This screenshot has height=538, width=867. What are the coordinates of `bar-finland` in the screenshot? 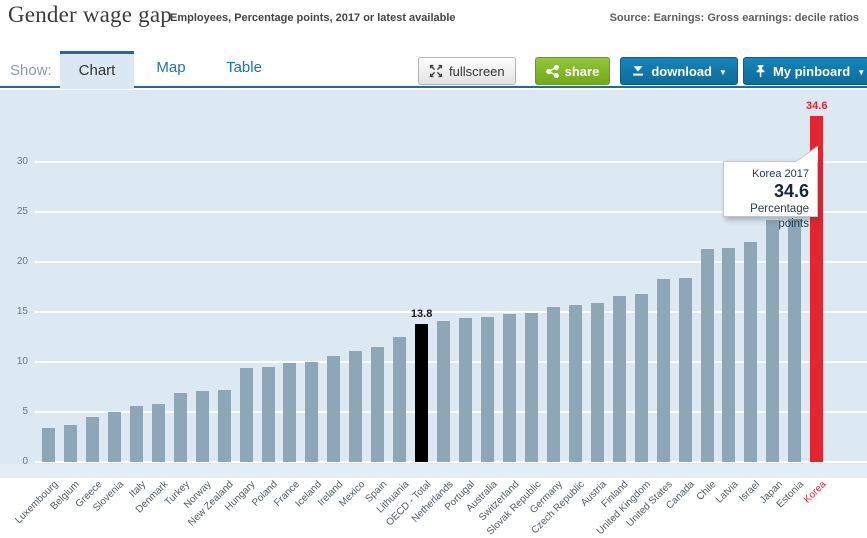 It's located at (619, 379).